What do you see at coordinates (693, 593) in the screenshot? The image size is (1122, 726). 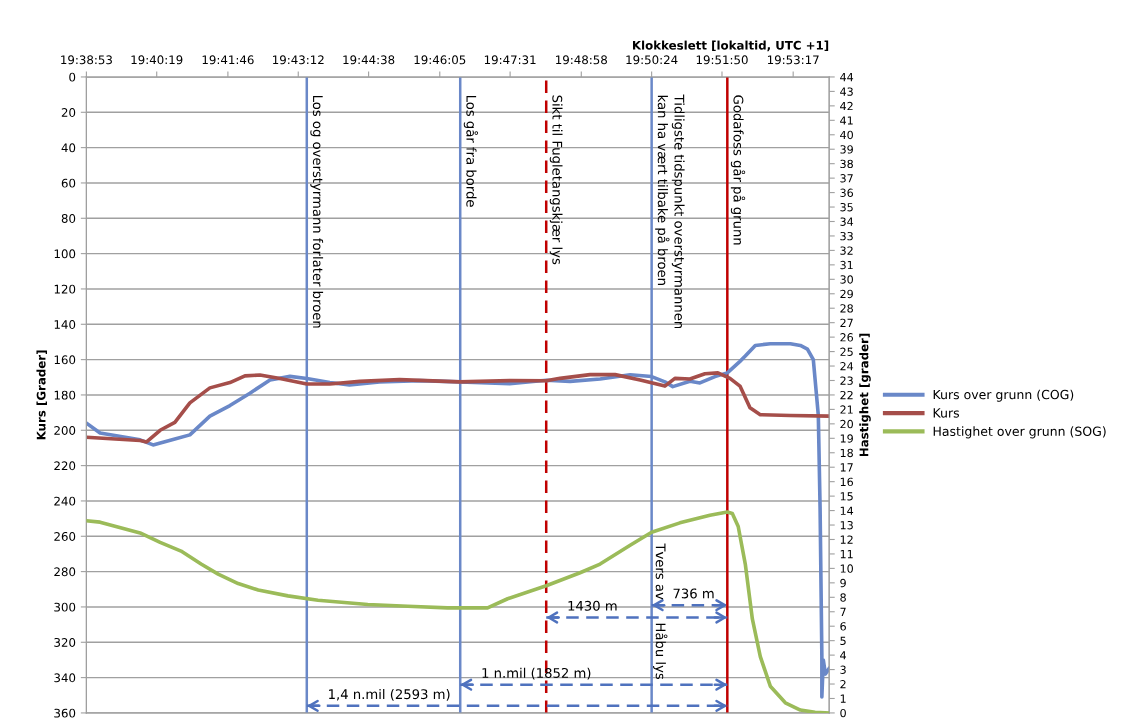 I see `annotation: 736 m` at bounding box center [693, 593].